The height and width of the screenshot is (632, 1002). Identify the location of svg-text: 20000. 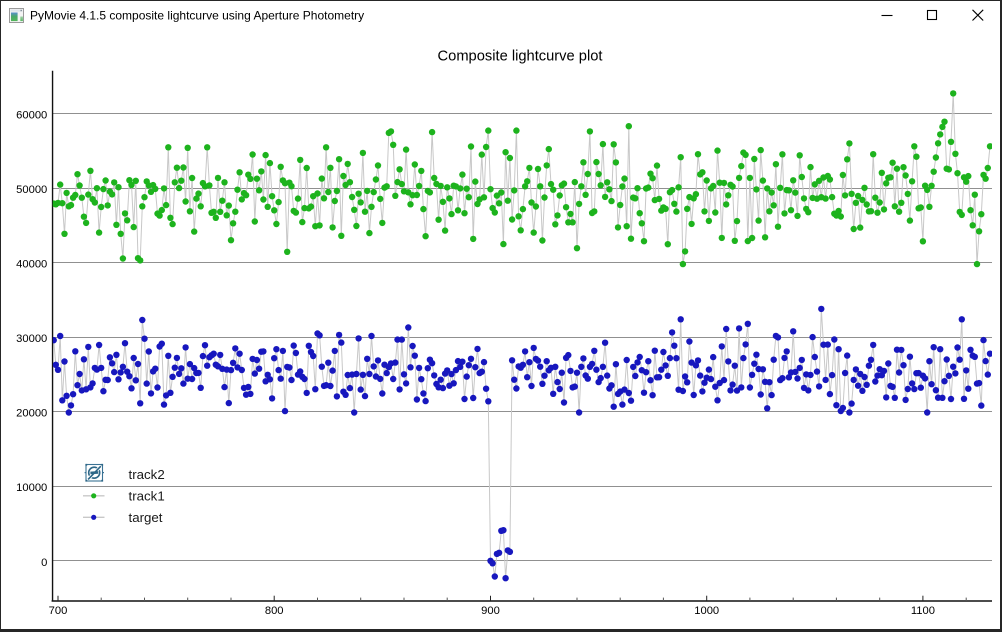
(31, 414).